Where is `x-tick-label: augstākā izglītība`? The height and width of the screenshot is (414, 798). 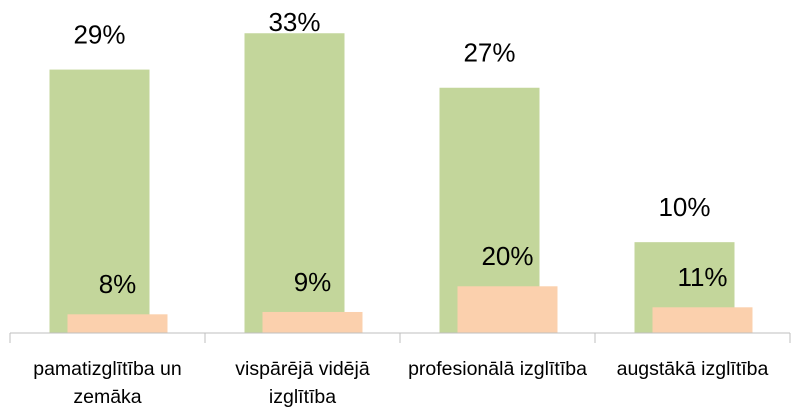
x-tick-label: augstākā izglītība is located at coordinates (692, 369).